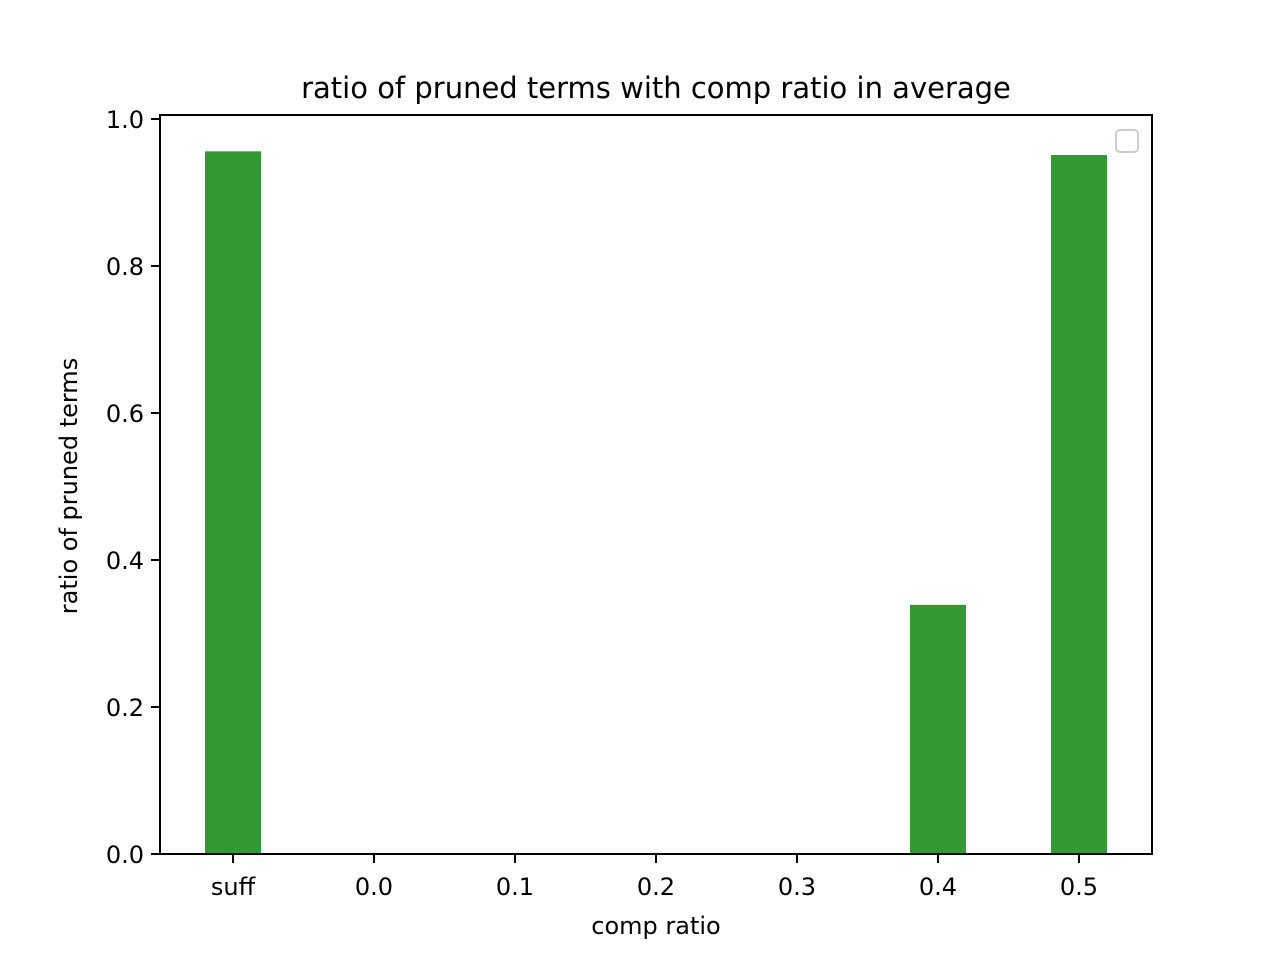 This screenshot has height=960, width=1280. I want to click on x-tick-label-0.0: 0.0, so click(374, 887).